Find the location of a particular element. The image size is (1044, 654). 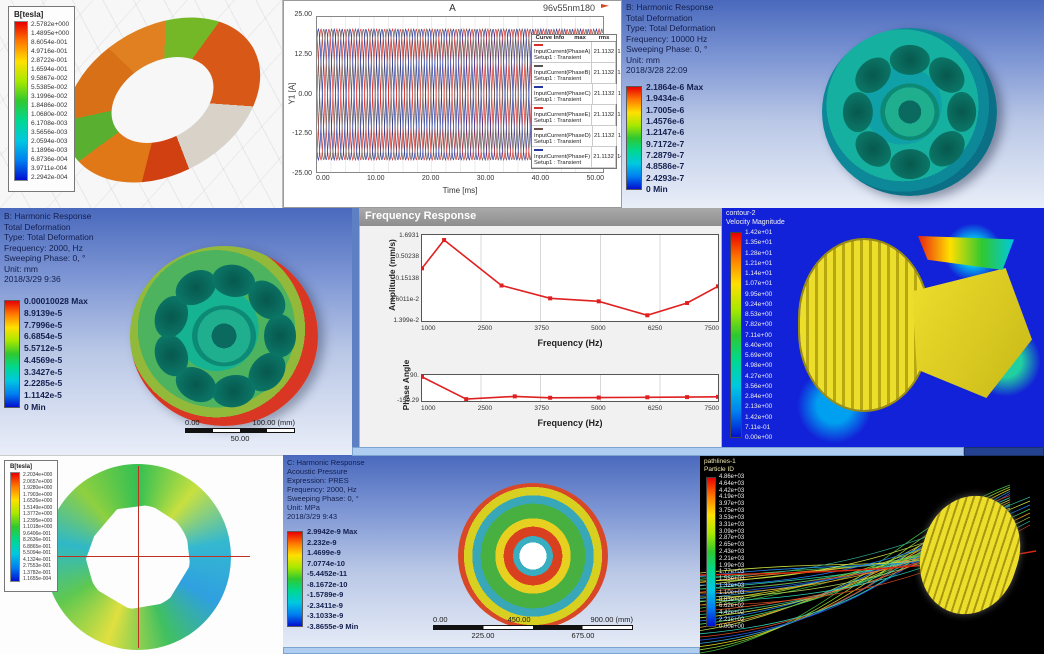

colorbar-value: 1.4895e+000 is located at coordinates (50, 33).